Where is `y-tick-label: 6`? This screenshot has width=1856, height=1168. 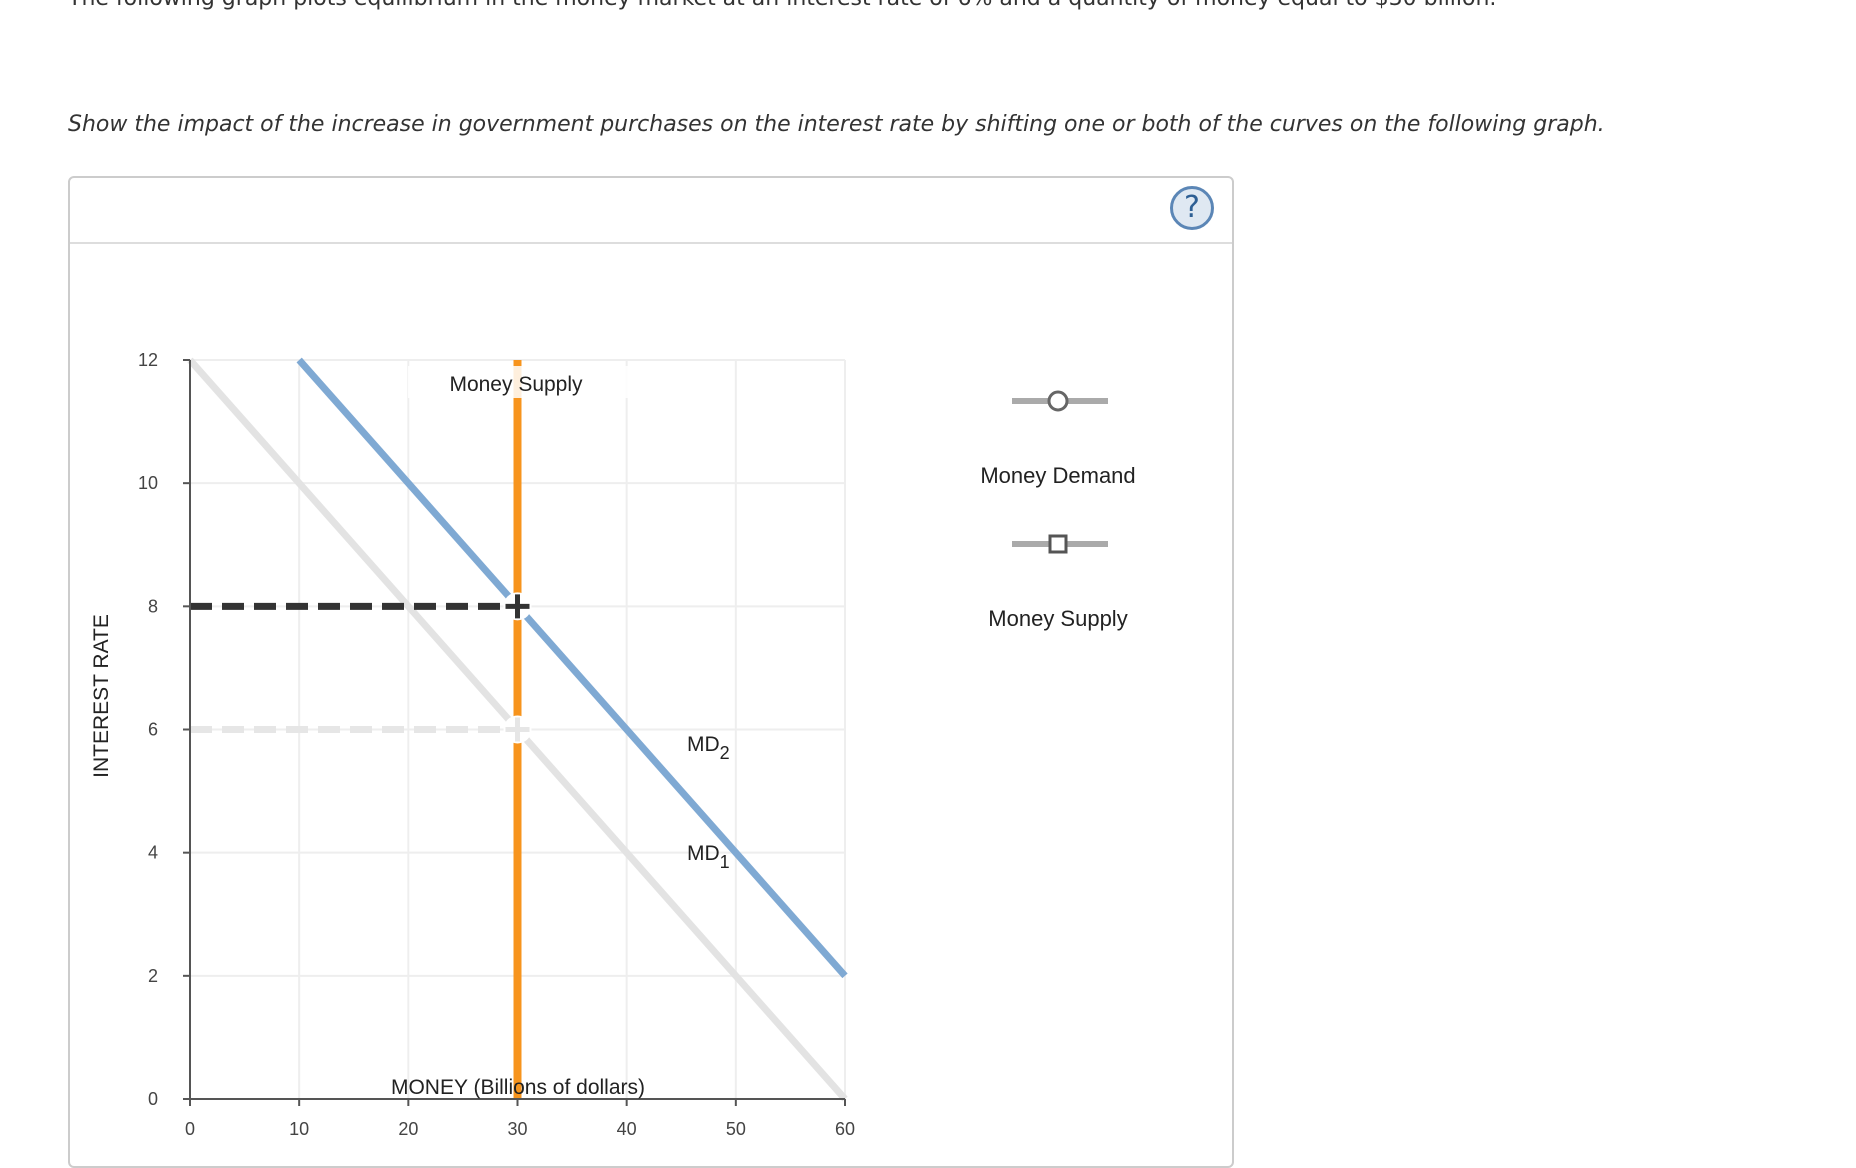
y-tick-label: 6 is located at coordinates (153, 730).